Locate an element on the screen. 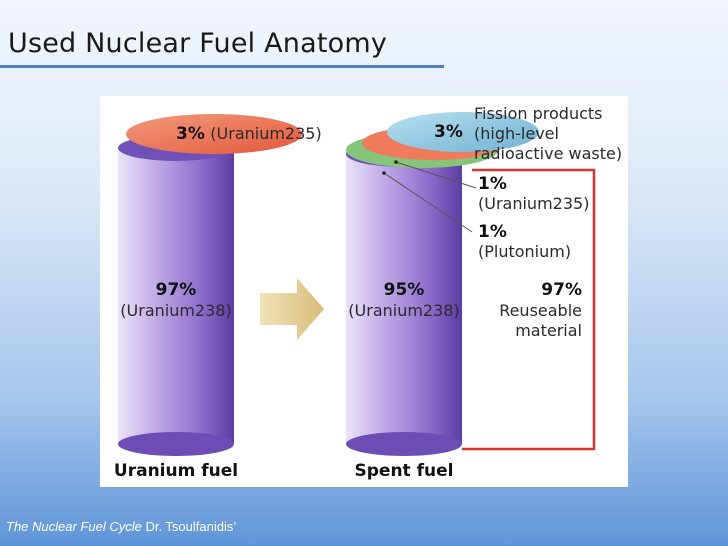  uranium235-pct: 3% is located at coordinates (190, 134).